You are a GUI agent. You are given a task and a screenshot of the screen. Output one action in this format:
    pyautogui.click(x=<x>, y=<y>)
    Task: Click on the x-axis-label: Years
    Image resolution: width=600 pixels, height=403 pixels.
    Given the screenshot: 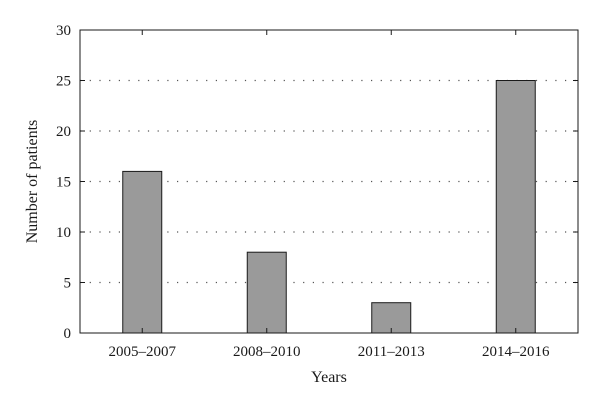 What is the action you would take?
    pyautogui.click(x=329, y=377)
    